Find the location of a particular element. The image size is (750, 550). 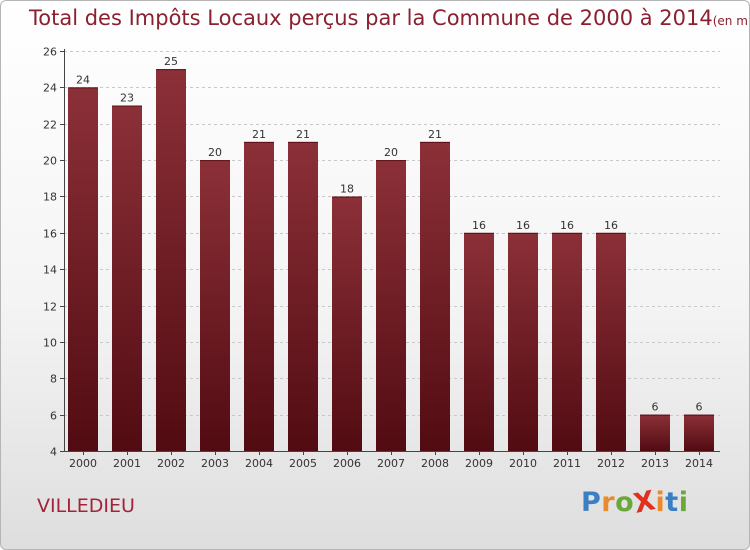

y-tick-label: 20 is located at coordinates (50, 161).